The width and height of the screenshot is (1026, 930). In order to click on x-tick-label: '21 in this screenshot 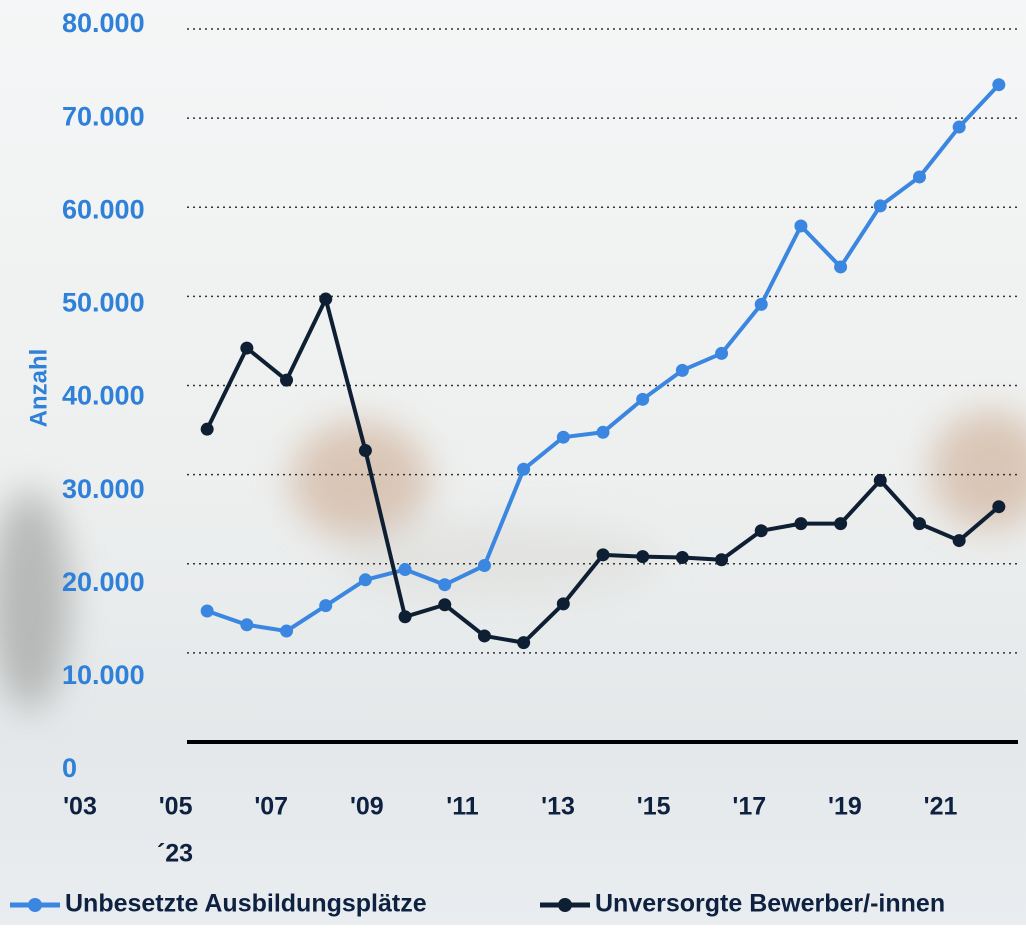, I will do `click(941, 807)`.